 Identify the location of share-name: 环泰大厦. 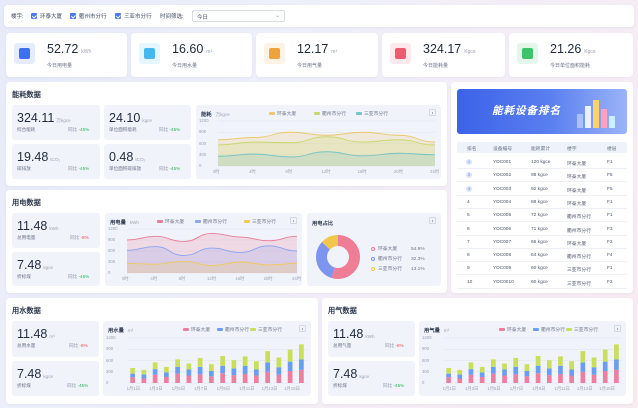
(388, 249).